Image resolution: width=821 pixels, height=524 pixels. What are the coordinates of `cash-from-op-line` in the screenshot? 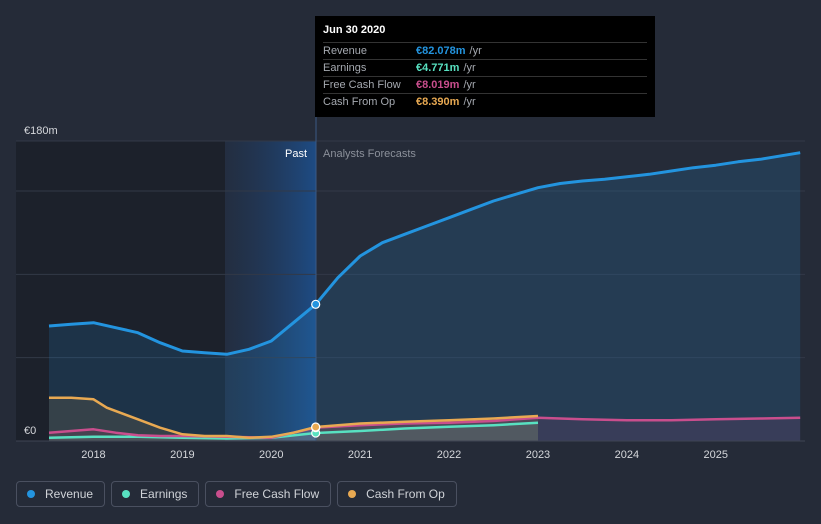 It's located at (294, 417).